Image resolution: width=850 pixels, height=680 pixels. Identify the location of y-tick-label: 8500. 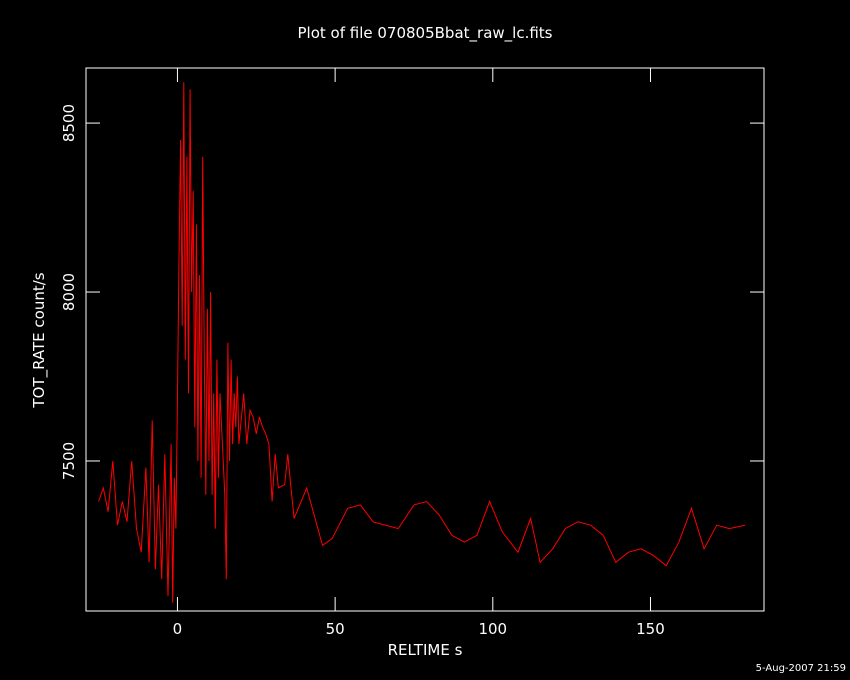
(69, 123).